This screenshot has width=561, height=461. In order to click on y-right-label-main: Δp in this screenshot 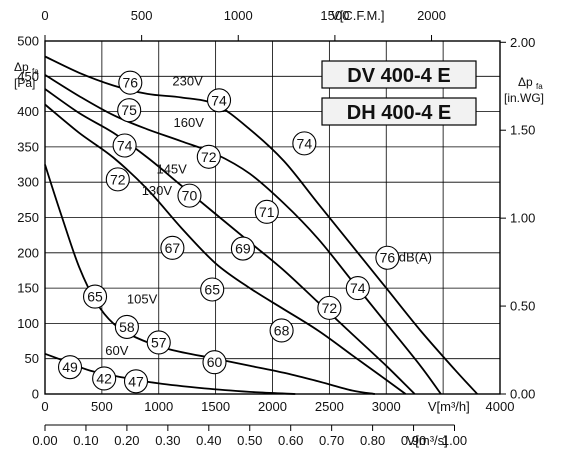, I will do `click(525, 82)`.